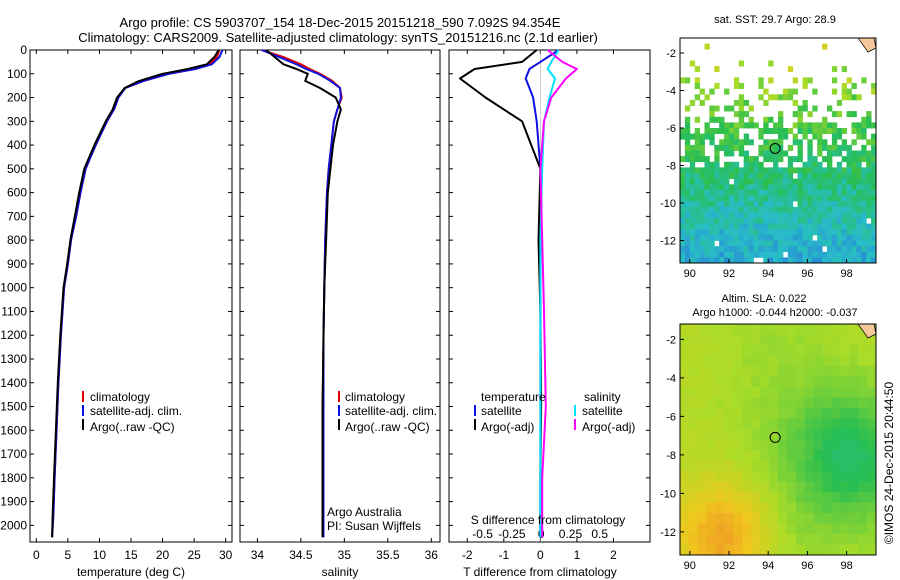 This screenshot has height=580, width=900. Describe the element at coordinates (391, 411) in the screenshot. I see `legend-label-satellite: satellite-adj. clim.` at that location.